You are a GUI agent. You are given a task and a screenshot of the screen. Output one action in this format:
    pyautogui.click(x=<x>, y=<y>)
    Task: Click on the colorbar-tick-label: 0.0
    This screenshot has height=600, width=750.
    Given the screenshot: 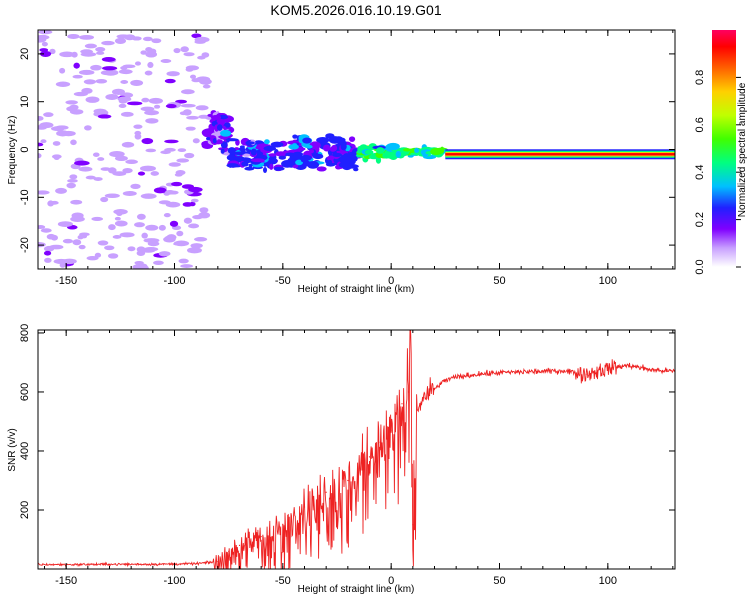 What is the action you would take?
    pyautogui.click(x=700, y=266)
    